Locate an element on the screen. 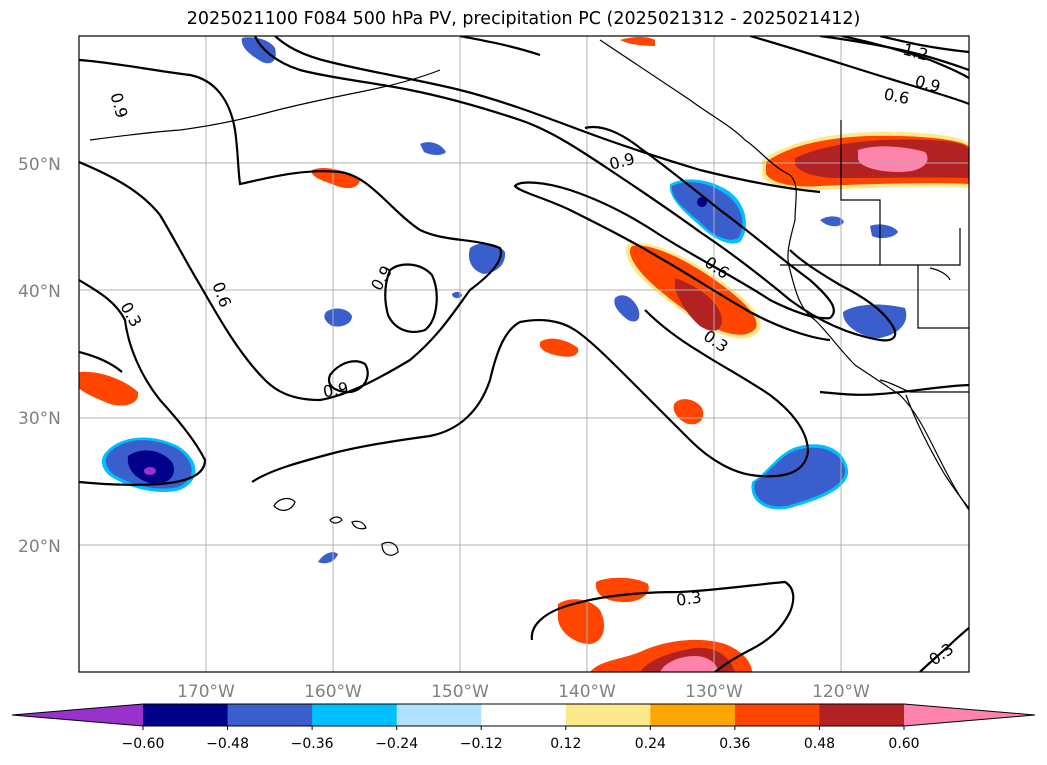  precip-positive-pacnw is located at coordinates (865, 161).